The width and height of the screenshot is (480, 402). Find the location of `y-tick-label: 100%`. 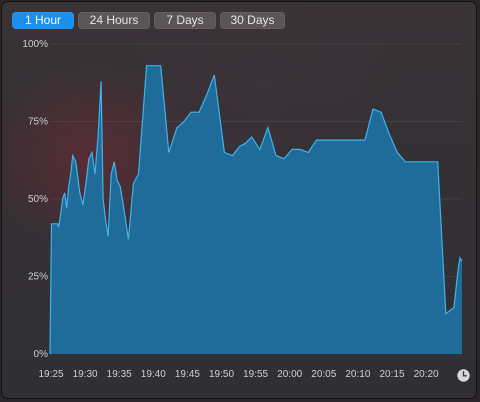

y-tick-label: 100% is located at coordinates (35, 44).